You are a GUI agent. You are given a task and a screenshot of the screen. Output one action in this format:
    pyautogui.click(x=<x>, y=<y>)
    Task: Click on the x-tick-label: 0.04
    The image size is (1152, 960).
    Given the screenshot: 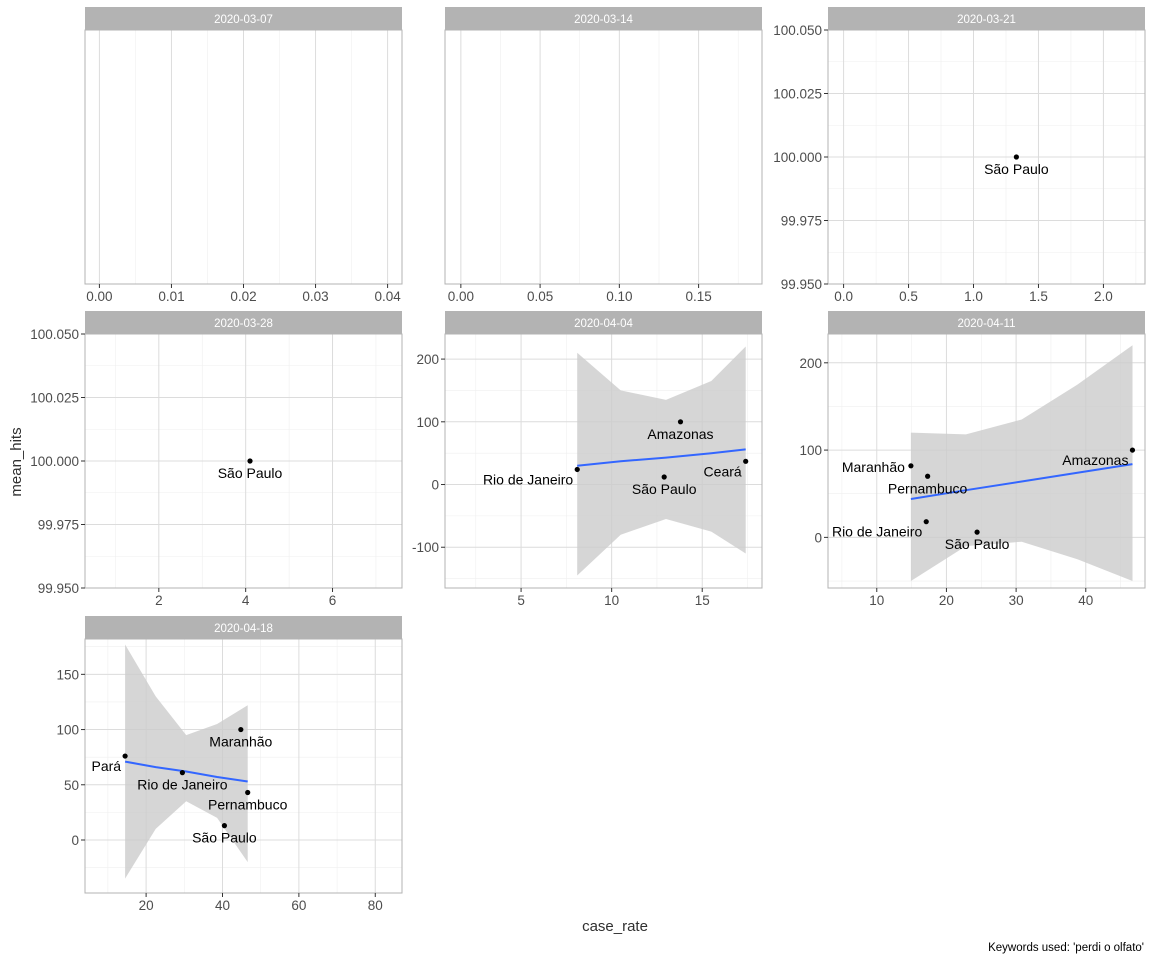 What is the action you would take?
    pyautogui.click(x=387, y=296)
    